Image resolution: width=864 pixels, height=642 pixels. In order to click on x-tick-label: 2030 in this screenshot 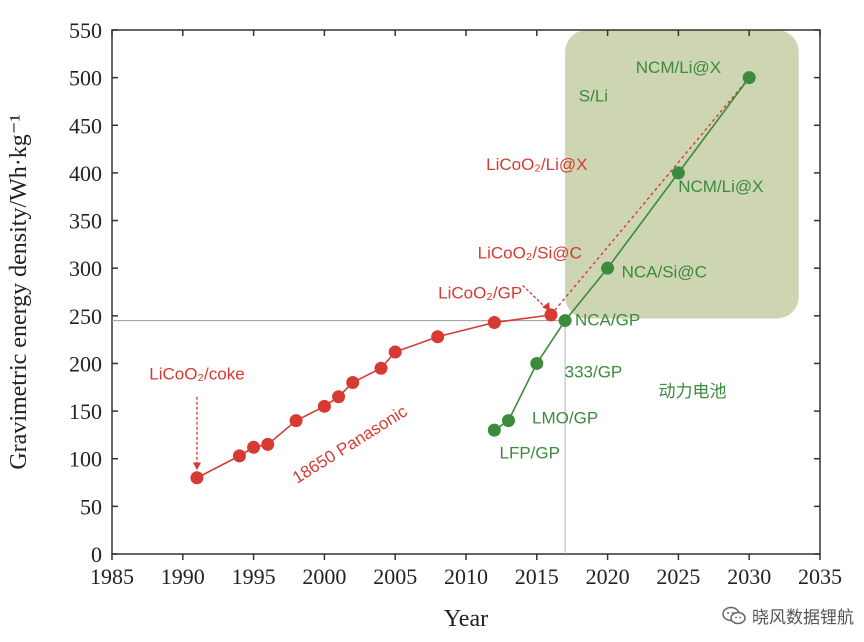, I will do `click(749, 576)`.